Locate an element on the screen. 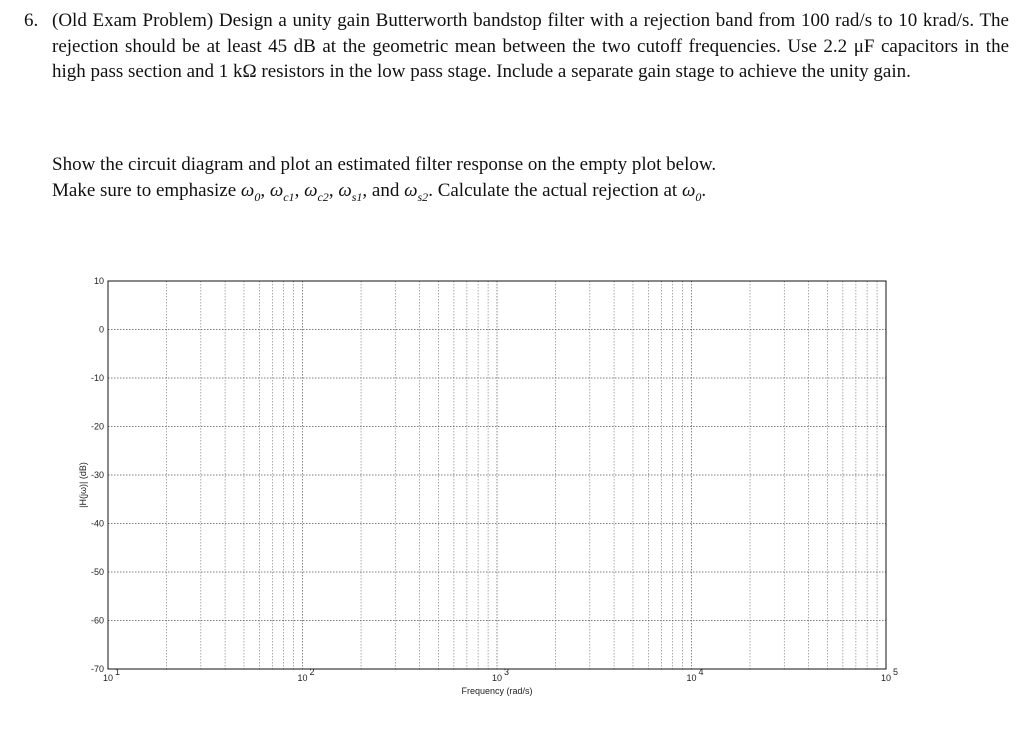 This screenshot has width=1024, height=743. x-tick-exponent: 2 is located at coordinates (312, 672).